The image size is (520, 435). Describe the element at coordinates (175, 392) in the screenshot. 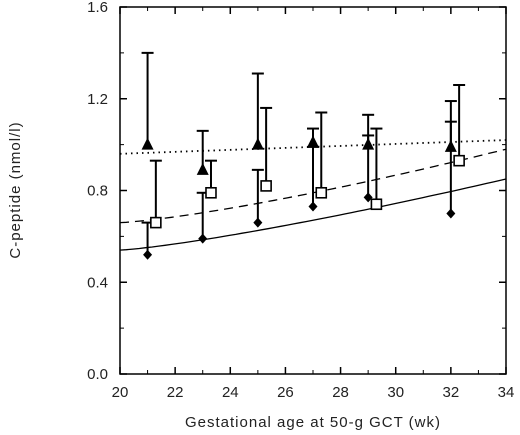

I see `x-tick-label: 22` at that location.